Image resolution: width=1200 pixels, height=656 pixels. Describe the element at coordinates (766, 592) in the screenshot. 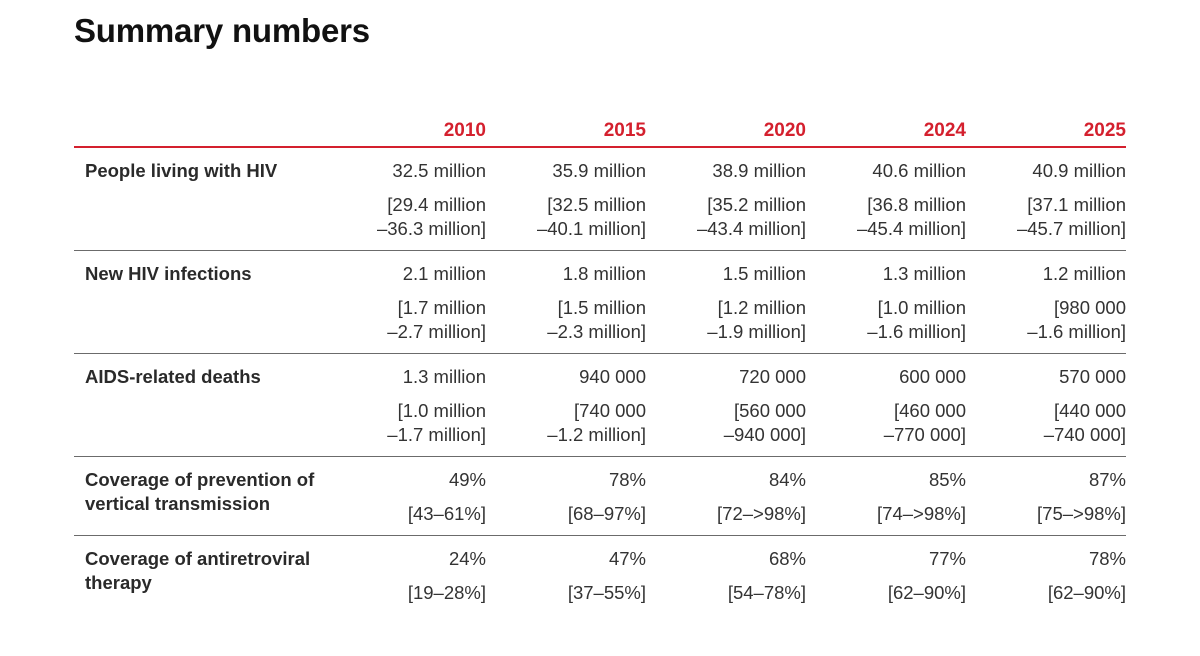

I see `cell-range: [54–78%]` at that location.